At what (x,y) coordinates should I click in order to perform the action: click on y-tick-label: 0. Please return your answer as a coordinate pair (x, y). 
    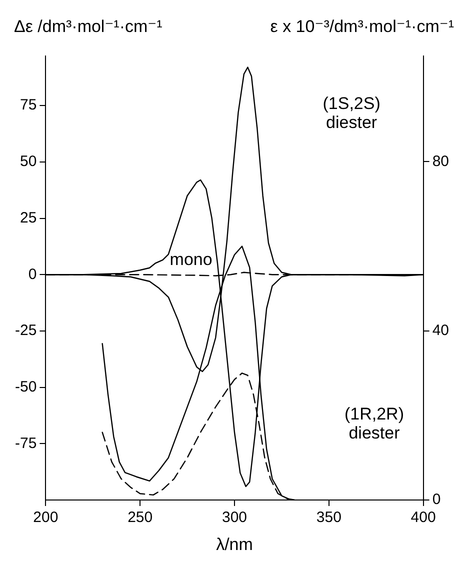
    Looking at the image, I should click on (32, 274).